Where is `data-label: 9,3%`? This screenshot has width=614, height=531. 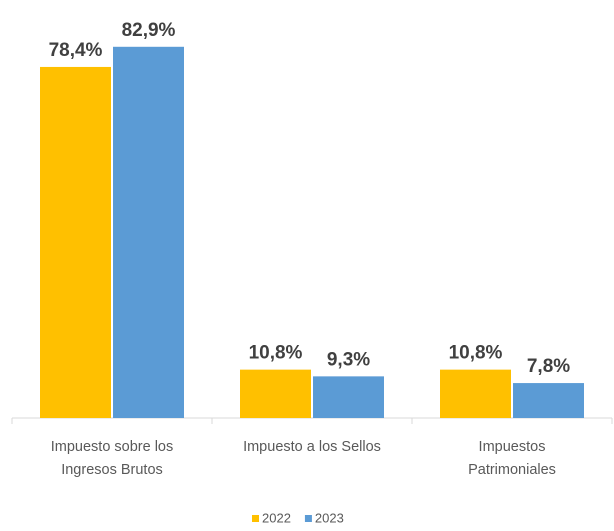 data-label: 9,3% is located at coordinates (348, 359).